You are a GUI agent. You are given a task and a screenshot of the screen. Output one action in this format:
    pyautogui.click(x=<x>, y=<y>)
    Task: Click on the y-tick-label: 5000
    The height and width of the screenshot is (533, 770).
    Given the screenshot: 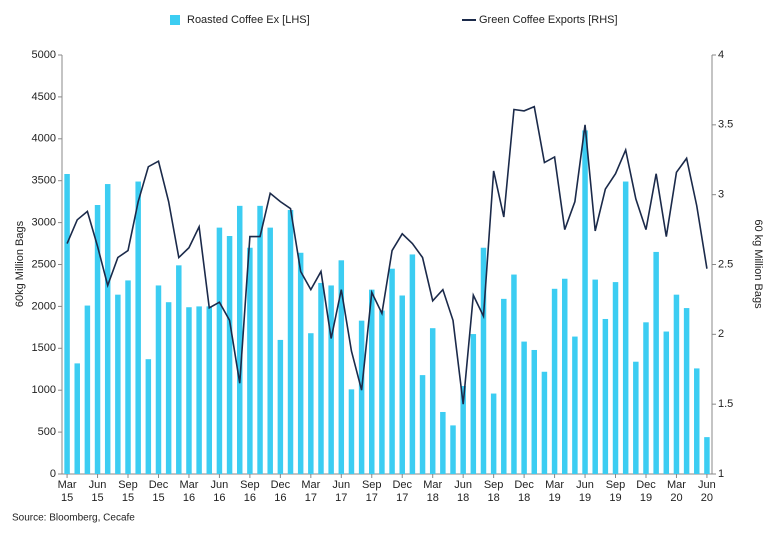 What is the action you would take?
    pyautogui.click(x=44, y=55)
    